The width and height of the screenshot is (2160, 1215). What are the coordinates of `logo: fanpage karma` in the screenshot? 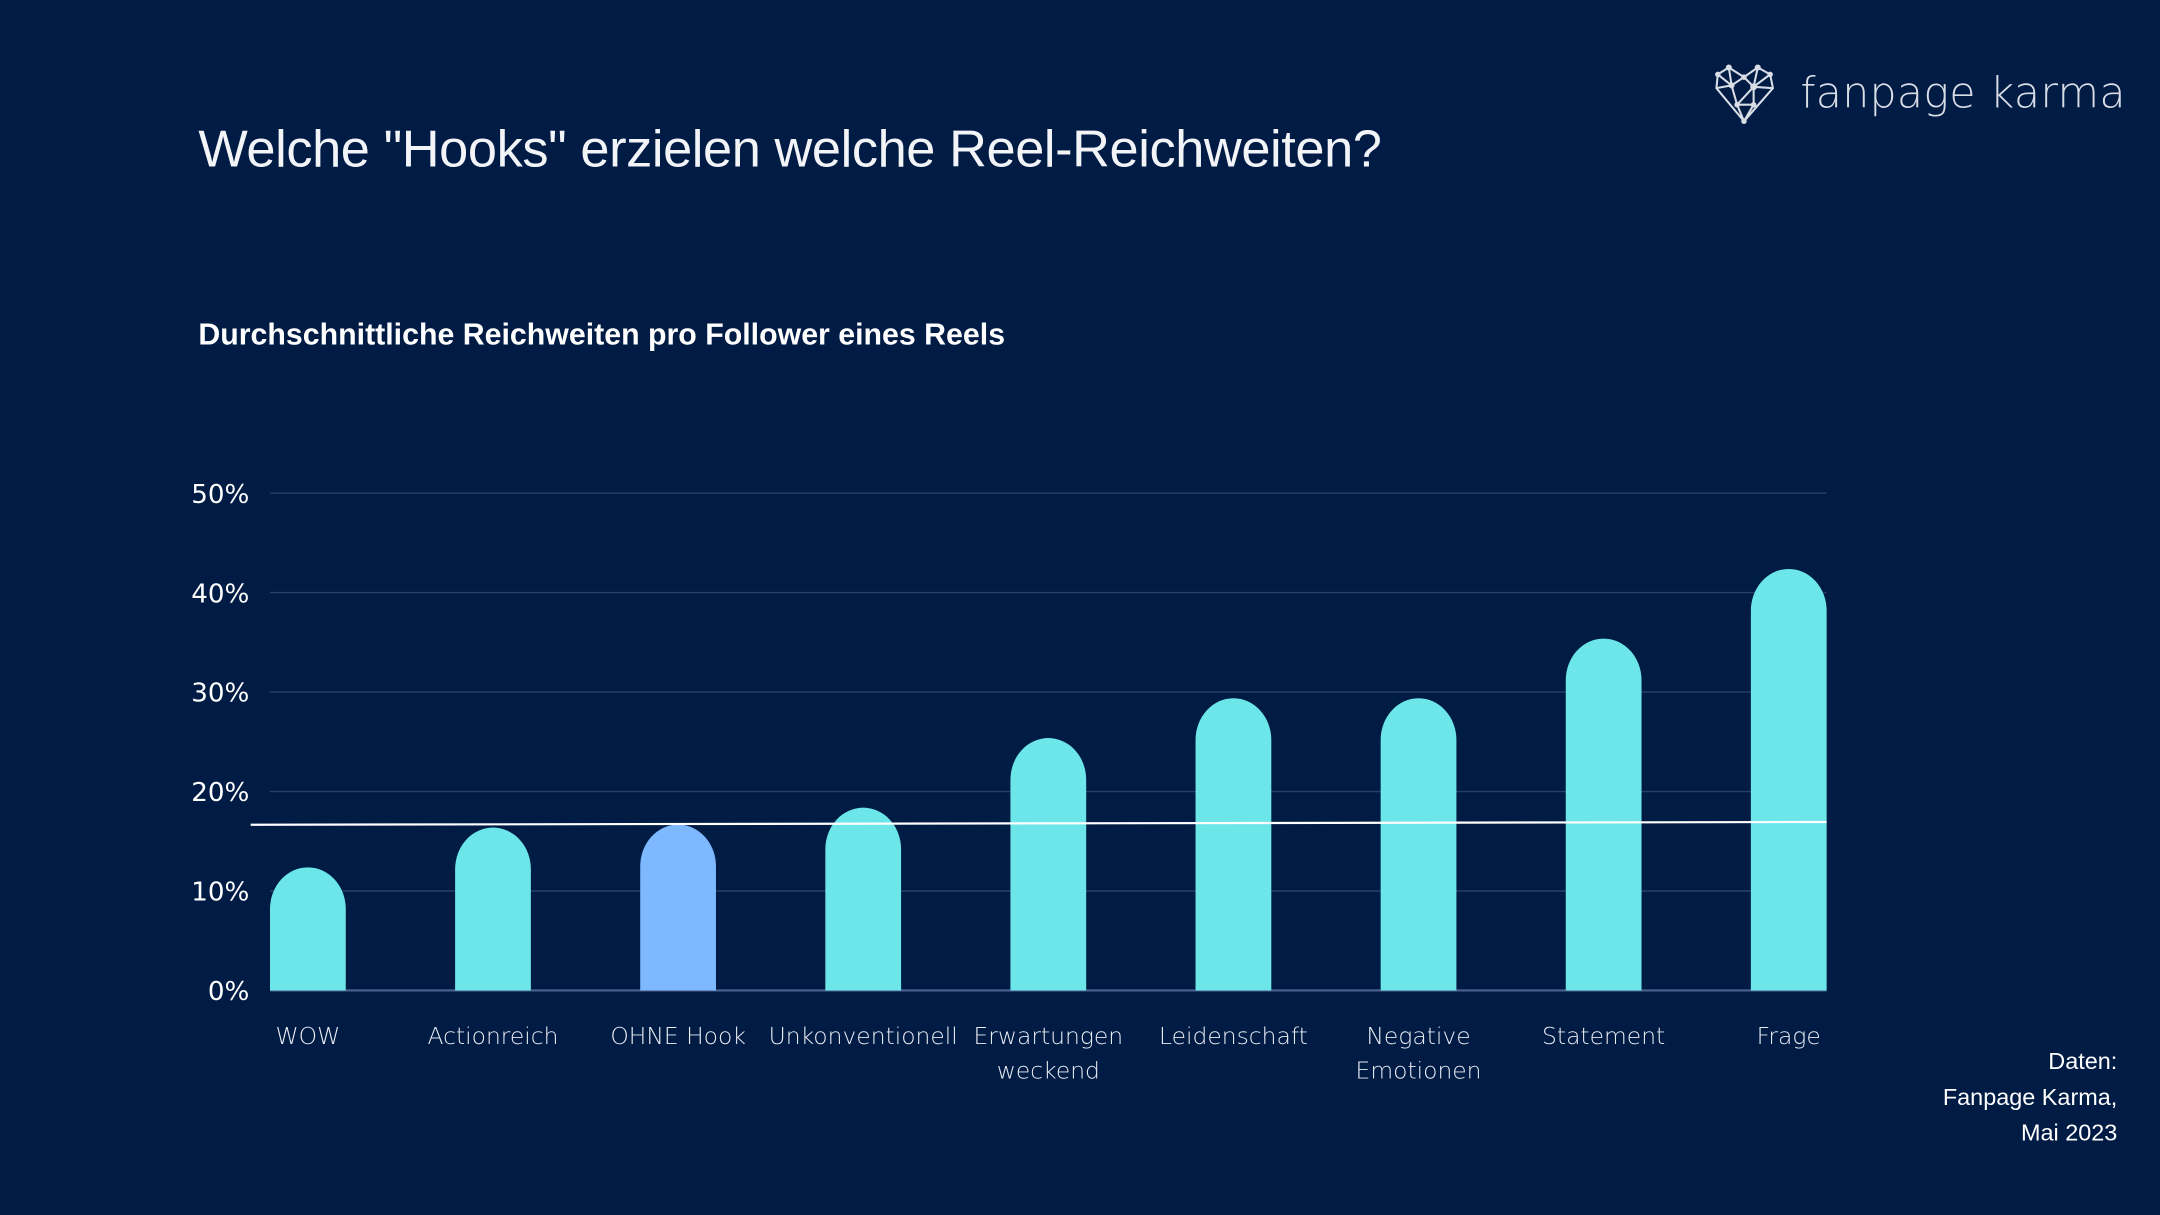 It's located at (1919, 93).